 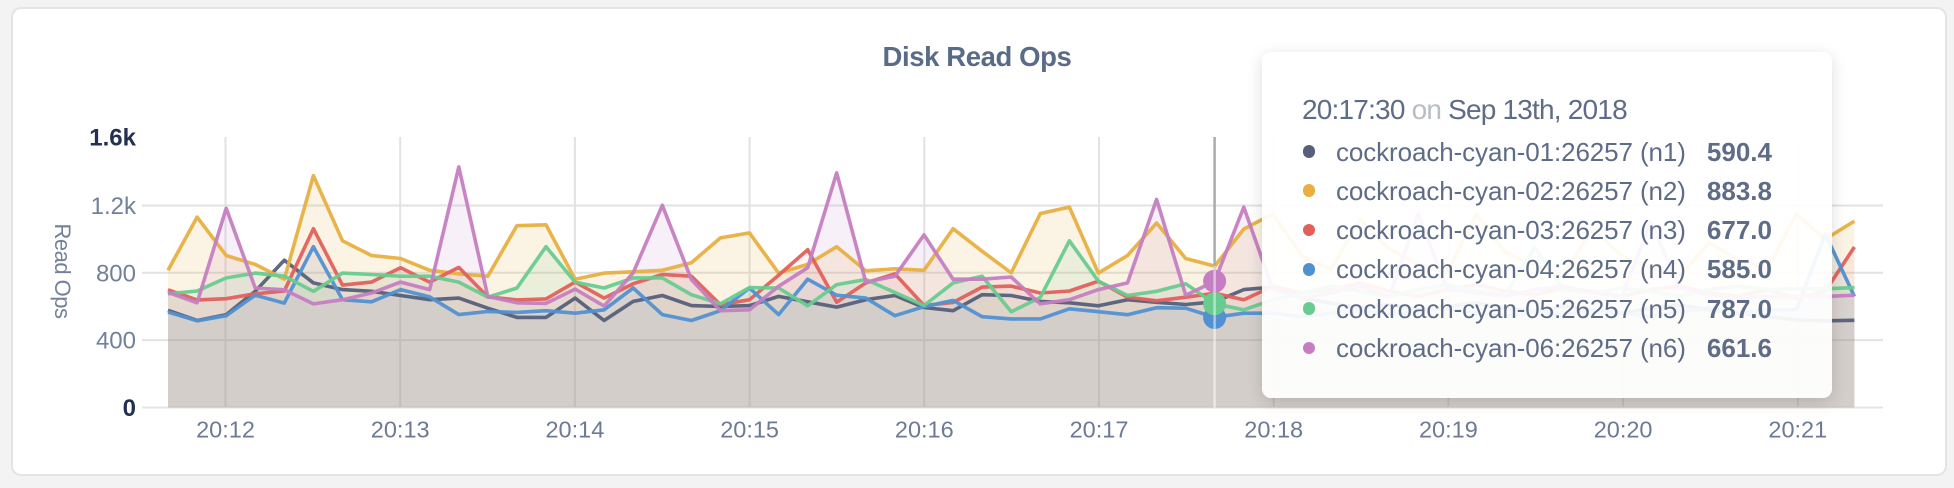 I want to click on svg-text: 1.2k, so click(x=114, y=206).